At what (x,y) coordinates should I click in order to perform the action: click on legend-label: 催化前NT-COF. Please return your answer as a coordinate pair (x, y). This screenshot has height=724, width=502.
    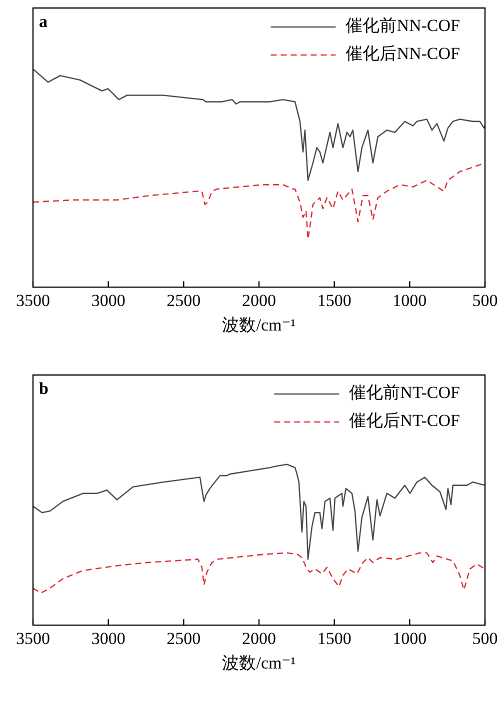
    Looking at the image, I should click on (404, 392).